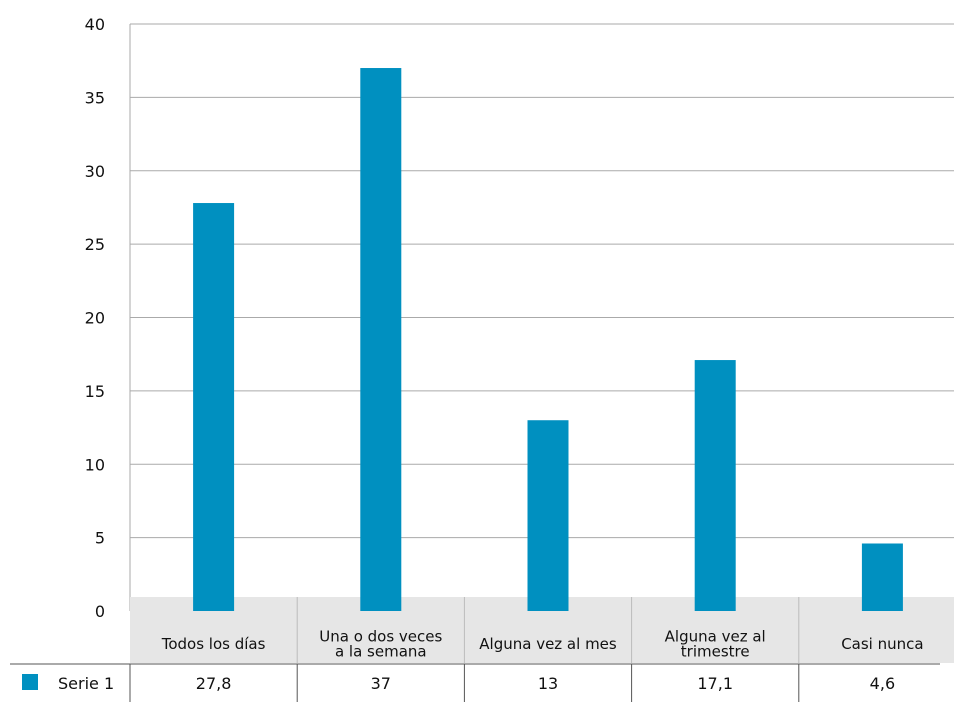 Image resolution: width=954 pixels, height=703 pixels. What do you see at coordinates (548, 683) in the screenshot?
I see `table-value: 13` at bounding box center [548, 683].